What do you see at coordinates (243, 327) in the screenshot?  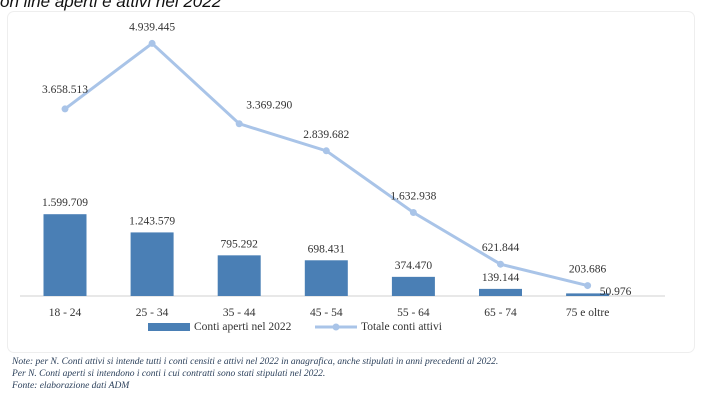 I see `legend-label-bars: Conti aperti nel 2022` at bounding box center [243, 327].